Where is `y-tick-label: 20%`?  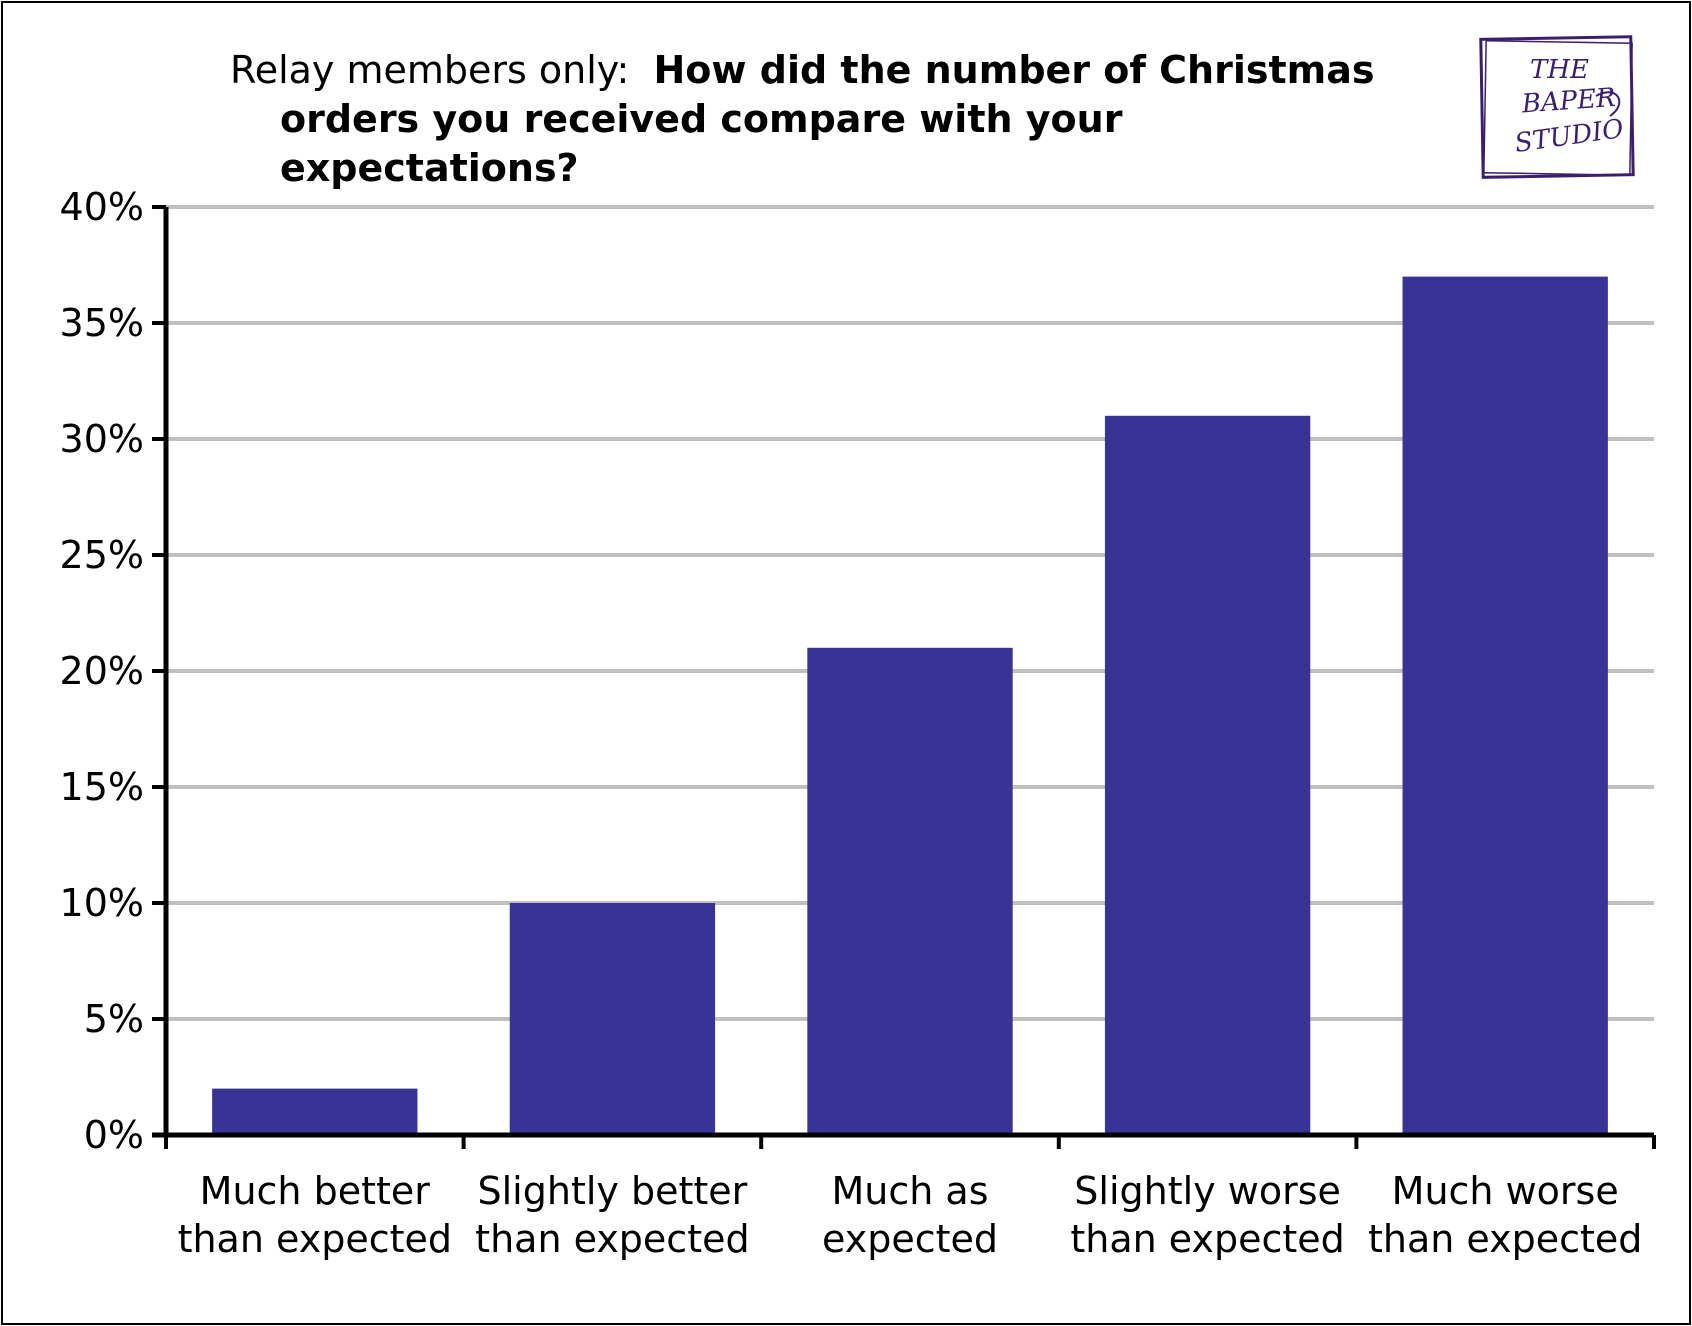
y-tick-label: 20% is located at coordinates (102, 671).